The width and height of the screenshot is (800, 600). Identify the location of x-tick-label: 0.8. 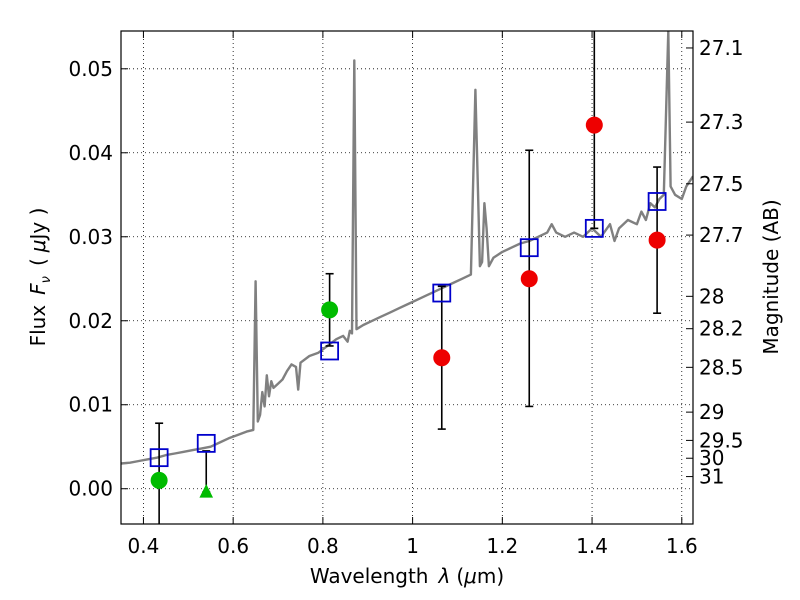
(323, 546).